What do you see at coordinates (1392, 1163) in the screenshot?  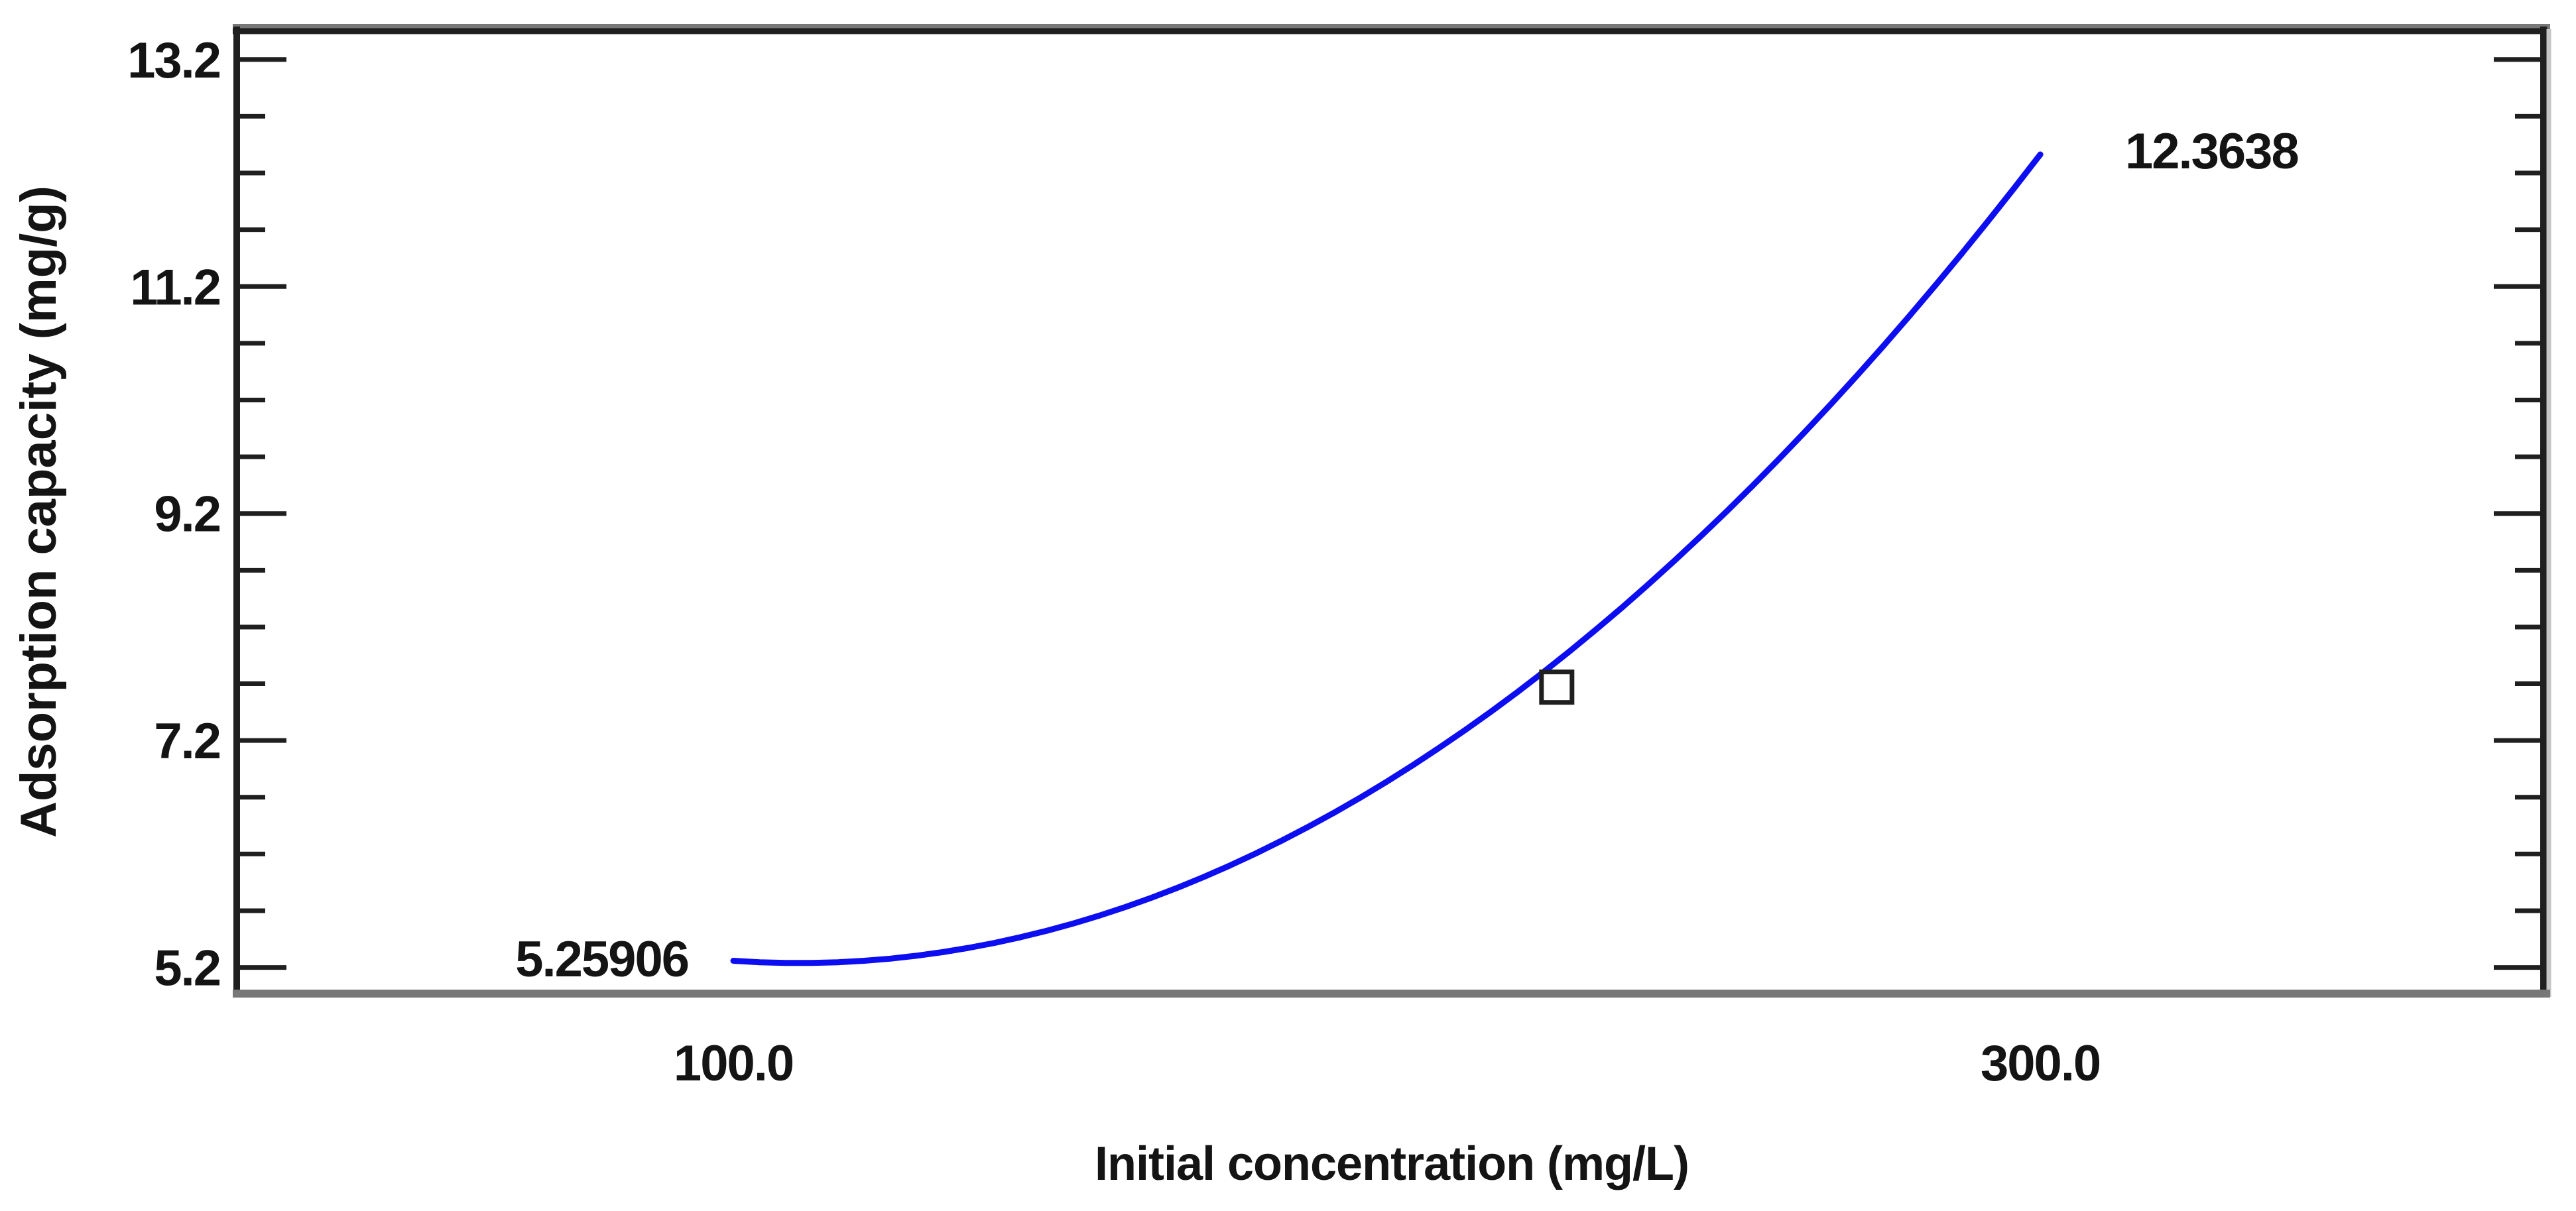 I see `x-axis-title: Initial concentration (mg/L)` at bounding box center [1392, 1163].